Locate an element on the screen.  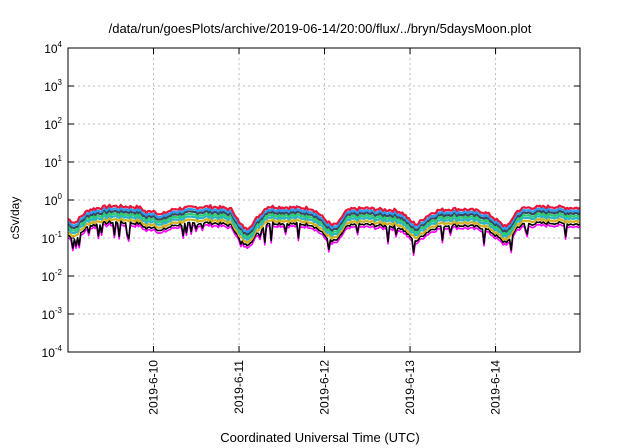
y-tick-label: 10⁻³ is located at coordinates (52, 314).